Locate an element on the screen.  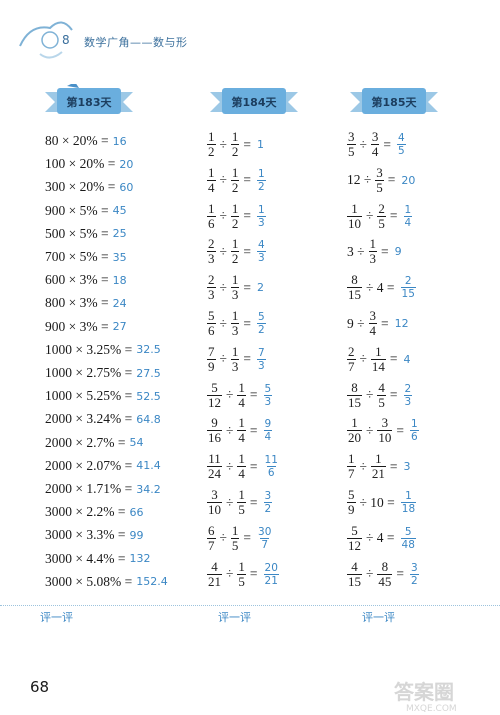
handwritten-answer: 4 is located at coordinates (407, 359).